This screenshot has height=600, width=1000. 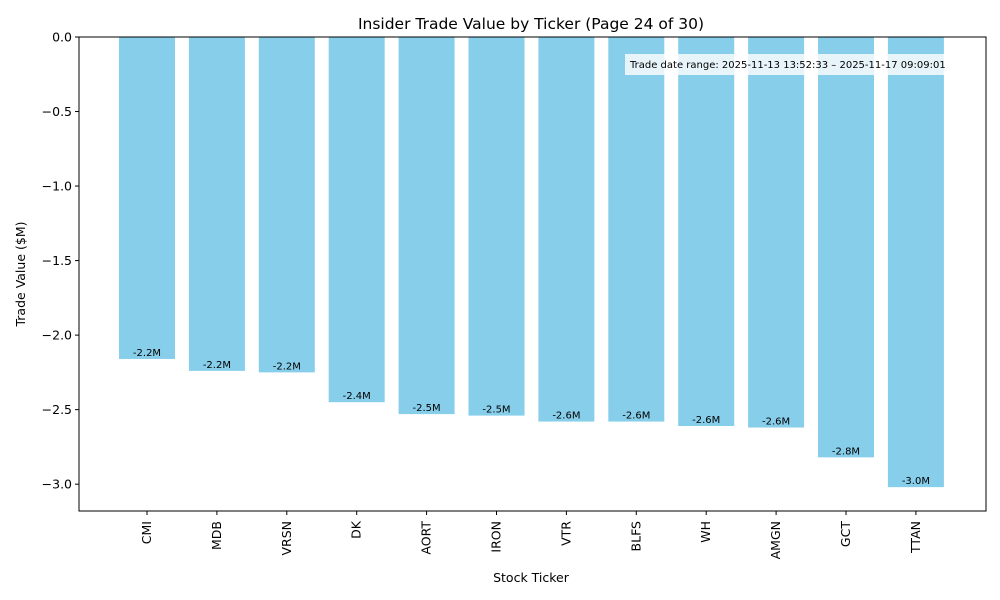 I want to click on y-axis-label: Trade Value ($M), so click(x=20, y=275).